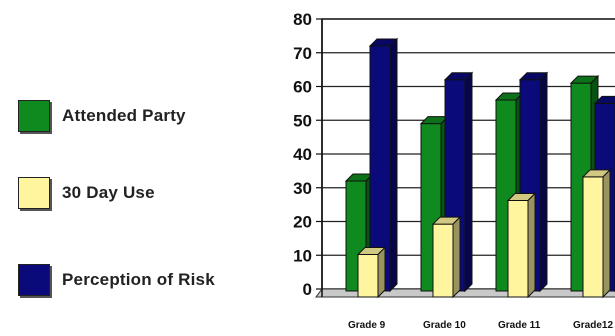 The image size is (615, 336). What do you see at coordinates (606, 233) in the screenshot?
I see `bar-side-grade12-30-day-use` at bounding box center [606, 233].